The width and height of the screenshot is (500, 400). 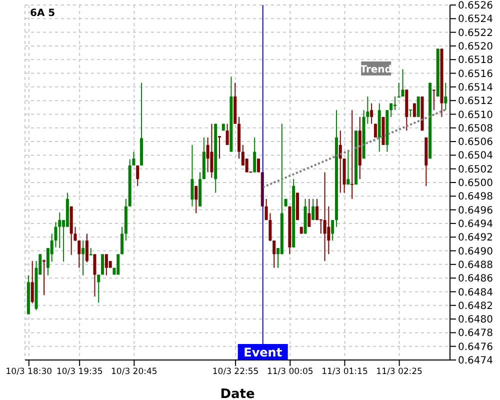 What do you see at coordinates (134, 372) in the screenshot?
I see `x-tick-label: 10/3 20:45` at bounding box center [134, 372].